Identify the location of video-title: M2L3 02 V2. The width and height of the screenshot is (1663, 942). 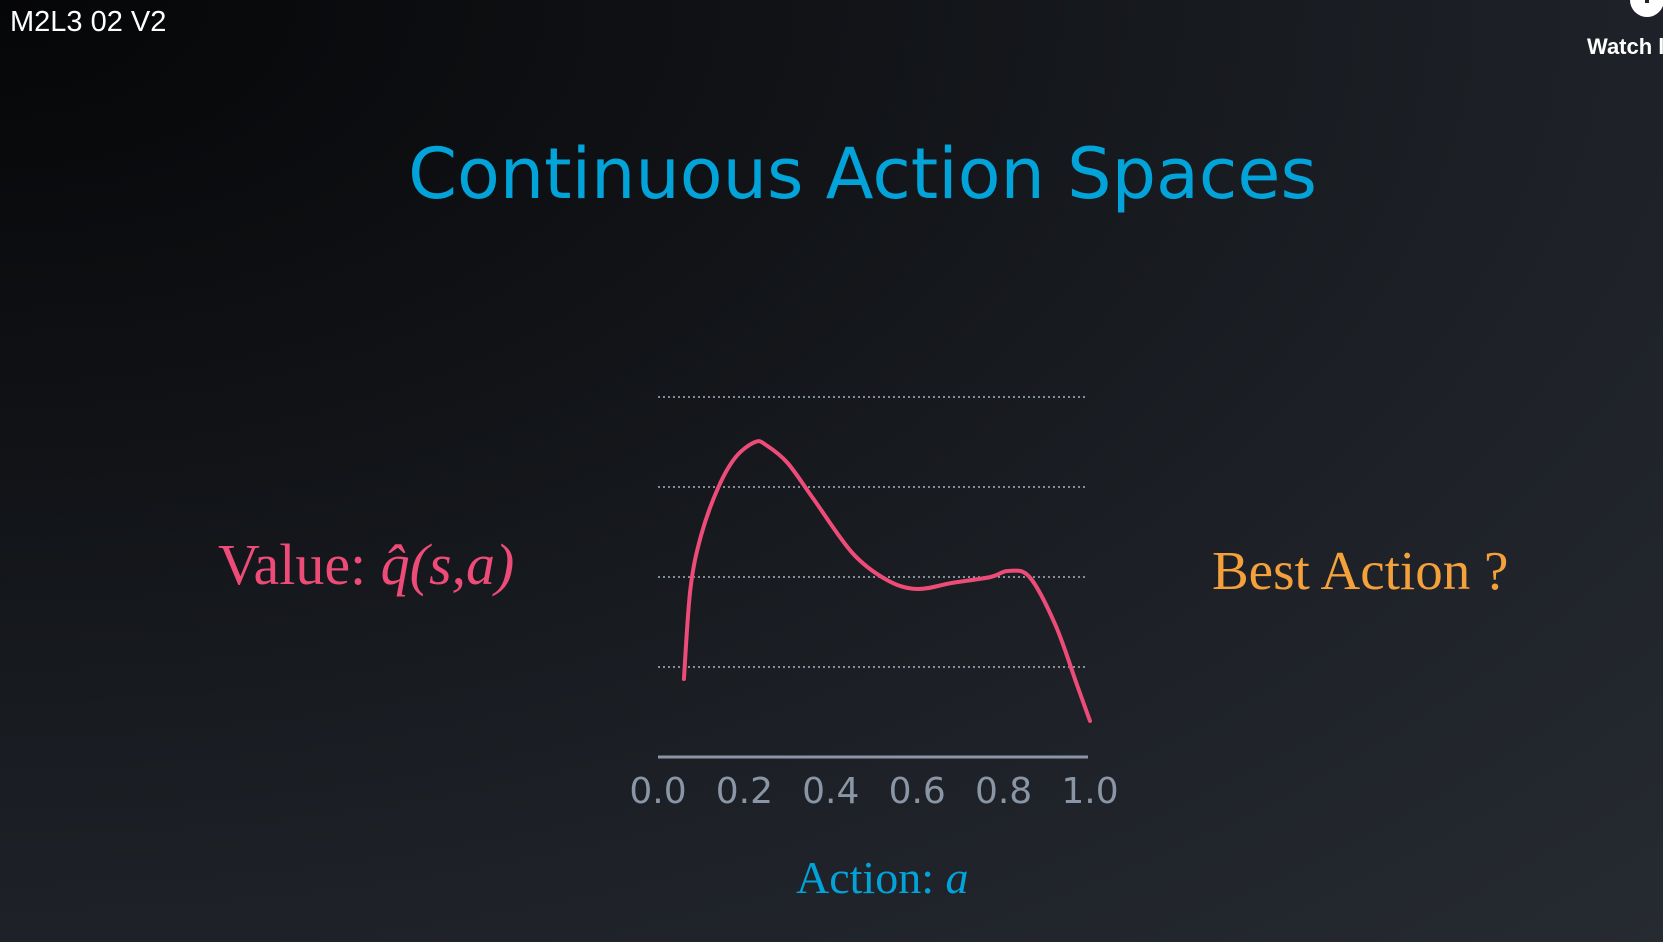
(88, 22).